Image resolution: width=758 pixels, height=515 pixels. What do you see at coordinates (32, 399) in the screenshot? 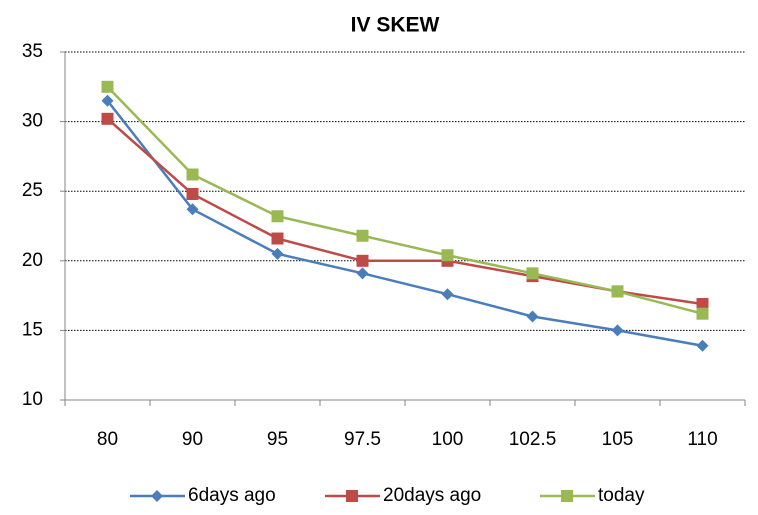
I see `y-tick-label: 10` at bounding box center [32, 399].